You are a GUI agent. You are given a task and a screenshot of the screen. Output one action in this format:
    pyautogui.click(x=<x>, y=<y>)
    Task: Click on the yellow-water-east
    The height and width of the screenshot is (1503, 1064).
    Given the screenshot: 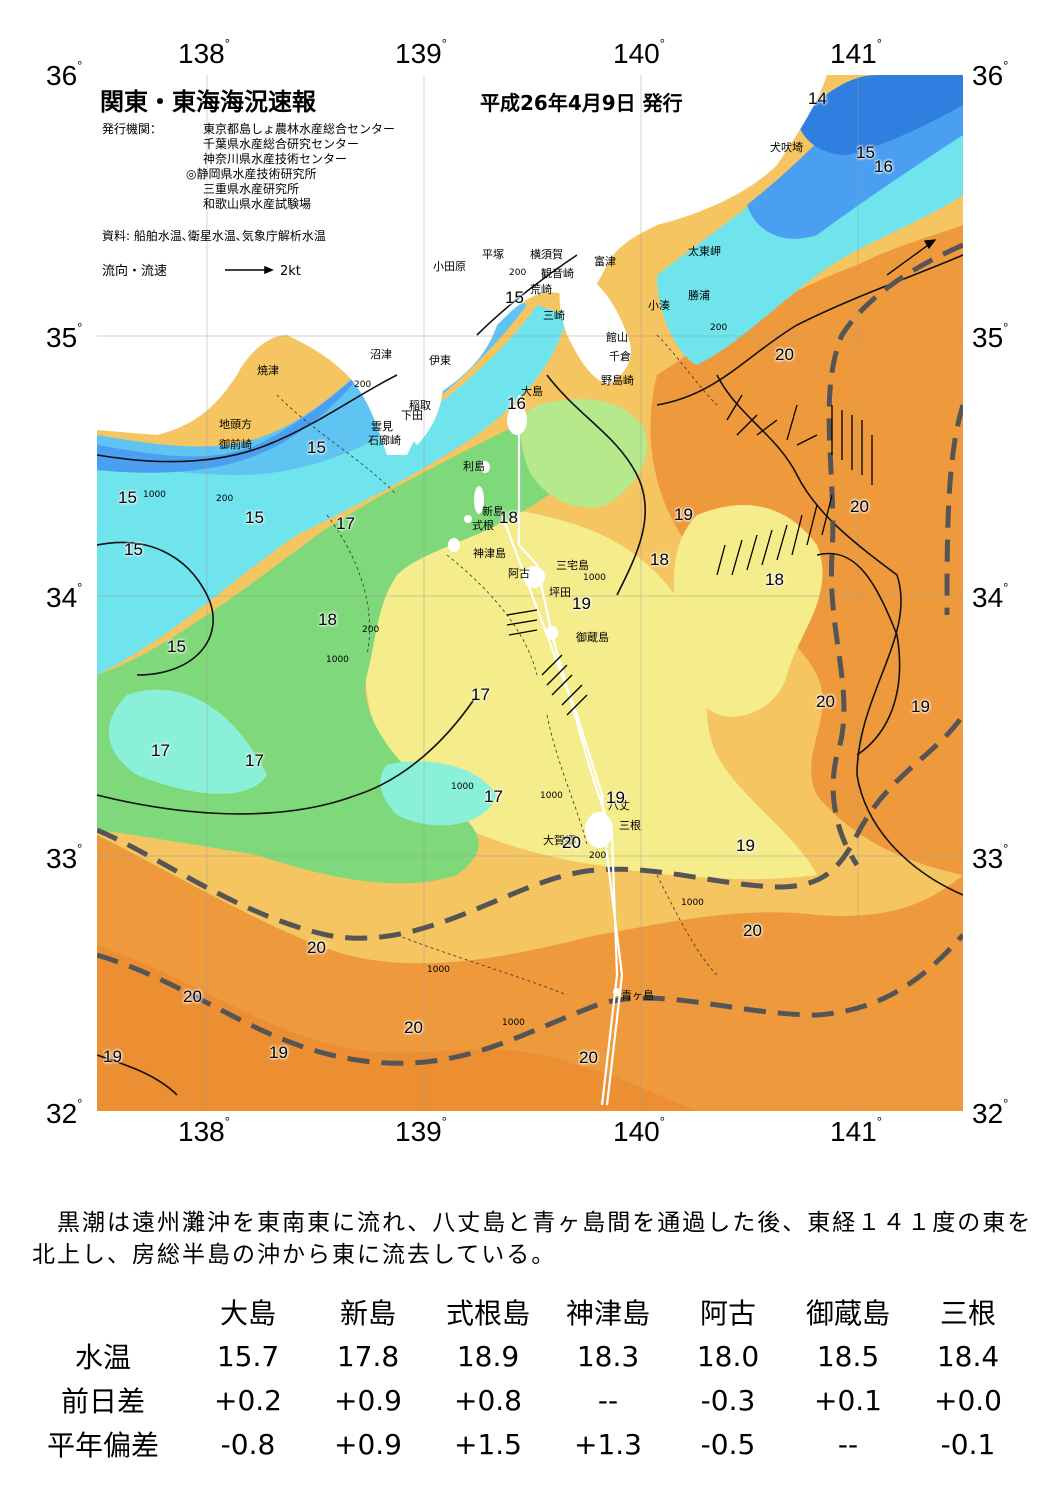 What is the action you would take?
    pyautogui.click(x=748, y=611)
    